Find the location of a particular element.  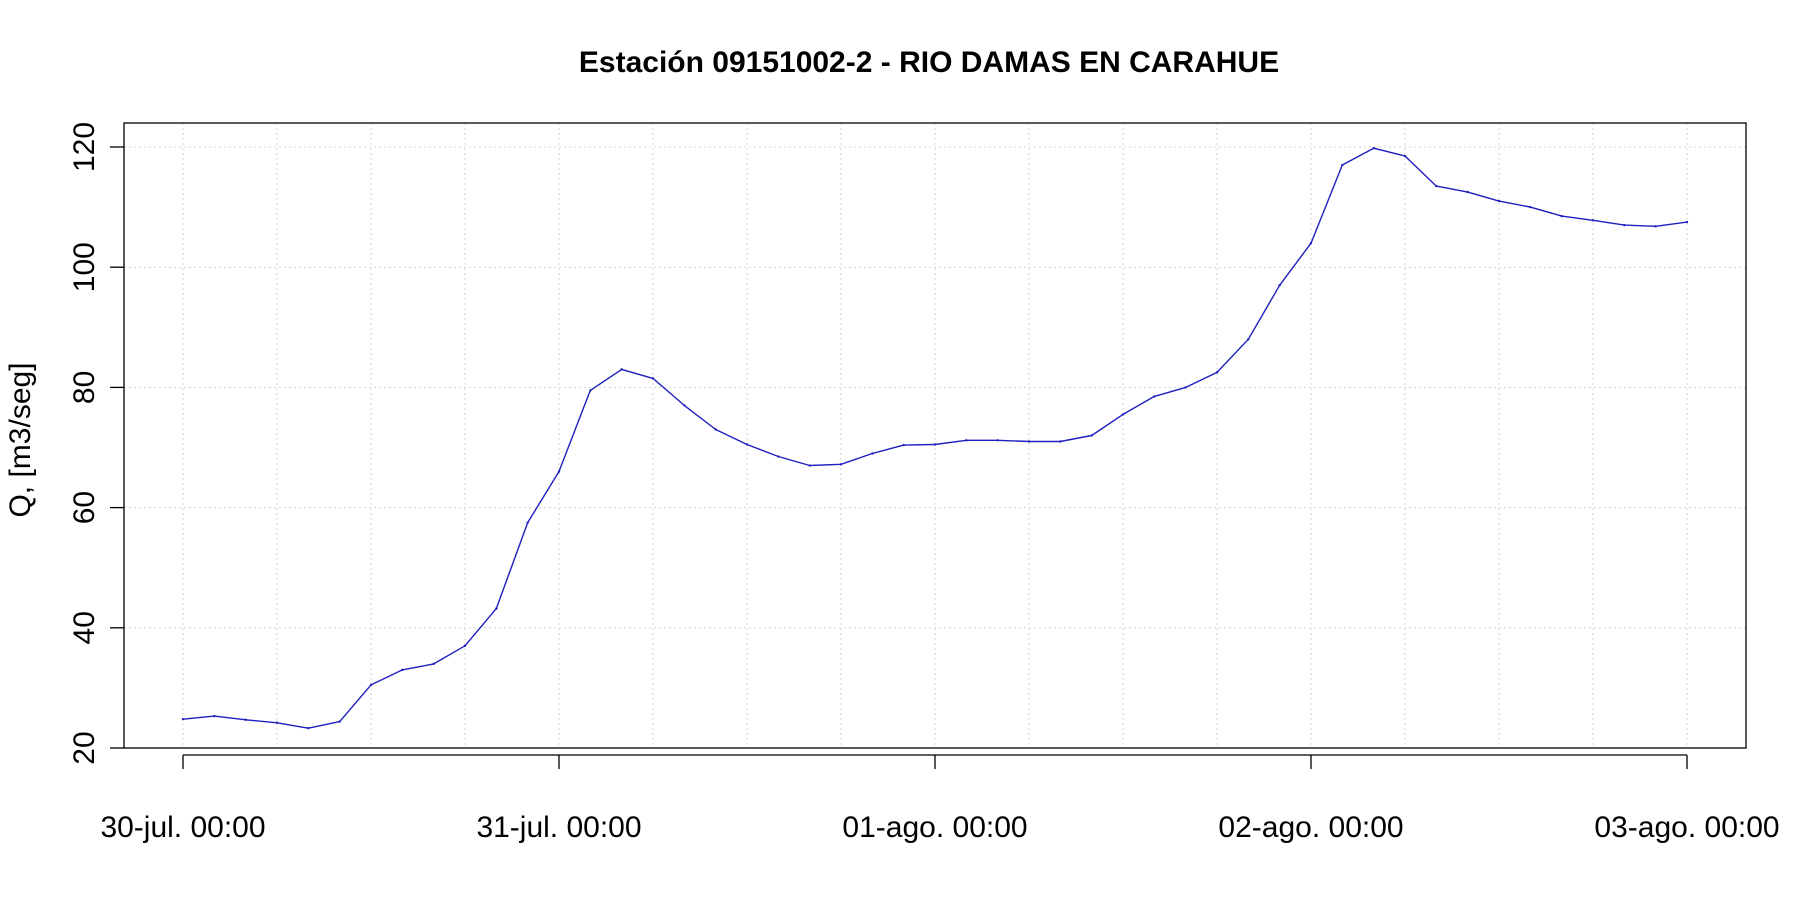

x-tick-label: 31-jul. 00:00 is located at coordinates (558, 827).